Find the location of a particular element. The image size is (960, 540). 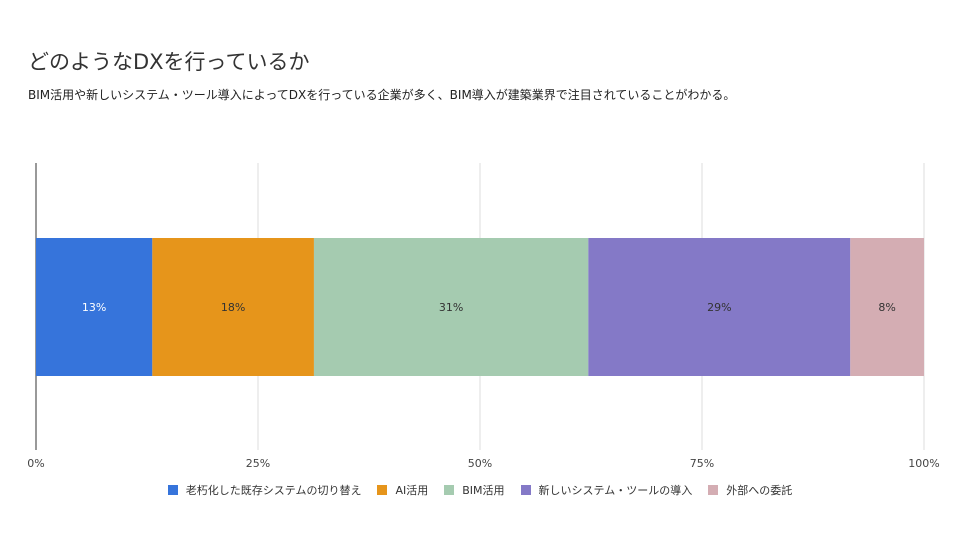

data-label: 31% is located at coordinates (451, 307).